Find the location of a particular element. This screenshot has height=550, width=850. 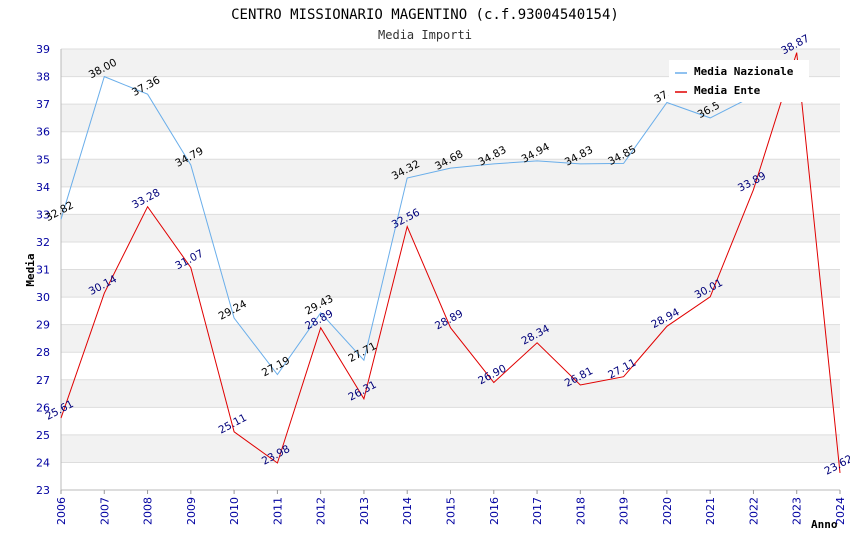

y-tick-label: 38 is located at coordinates (43, 77).